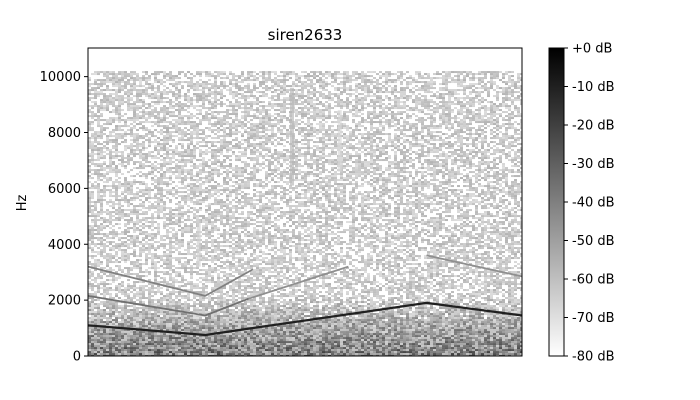  Describe the element at coordinates (305, 35) in the screenshot. I see `chart-title: siren2633` at that location.